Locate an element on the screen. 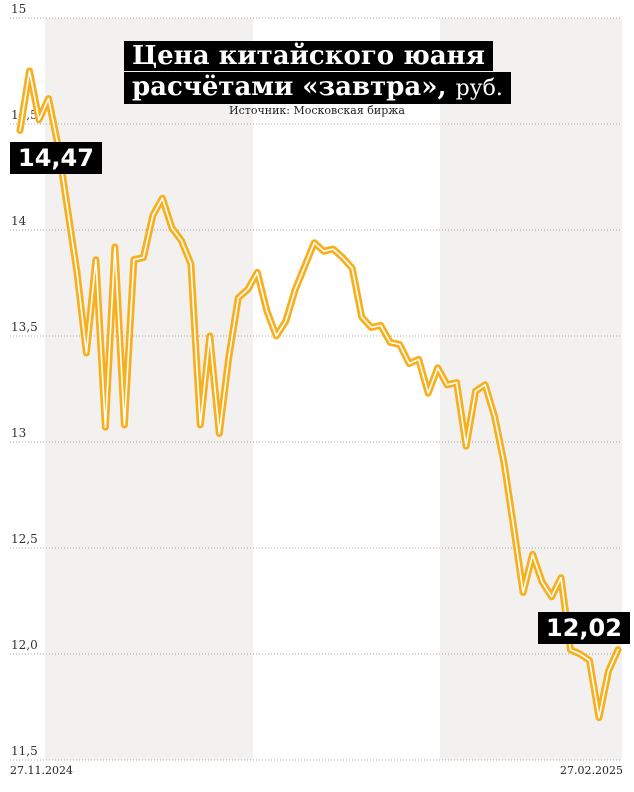 The width and height of the screenshot is (634, 792). title-unit: руб. is located at coordinates (479, 88).